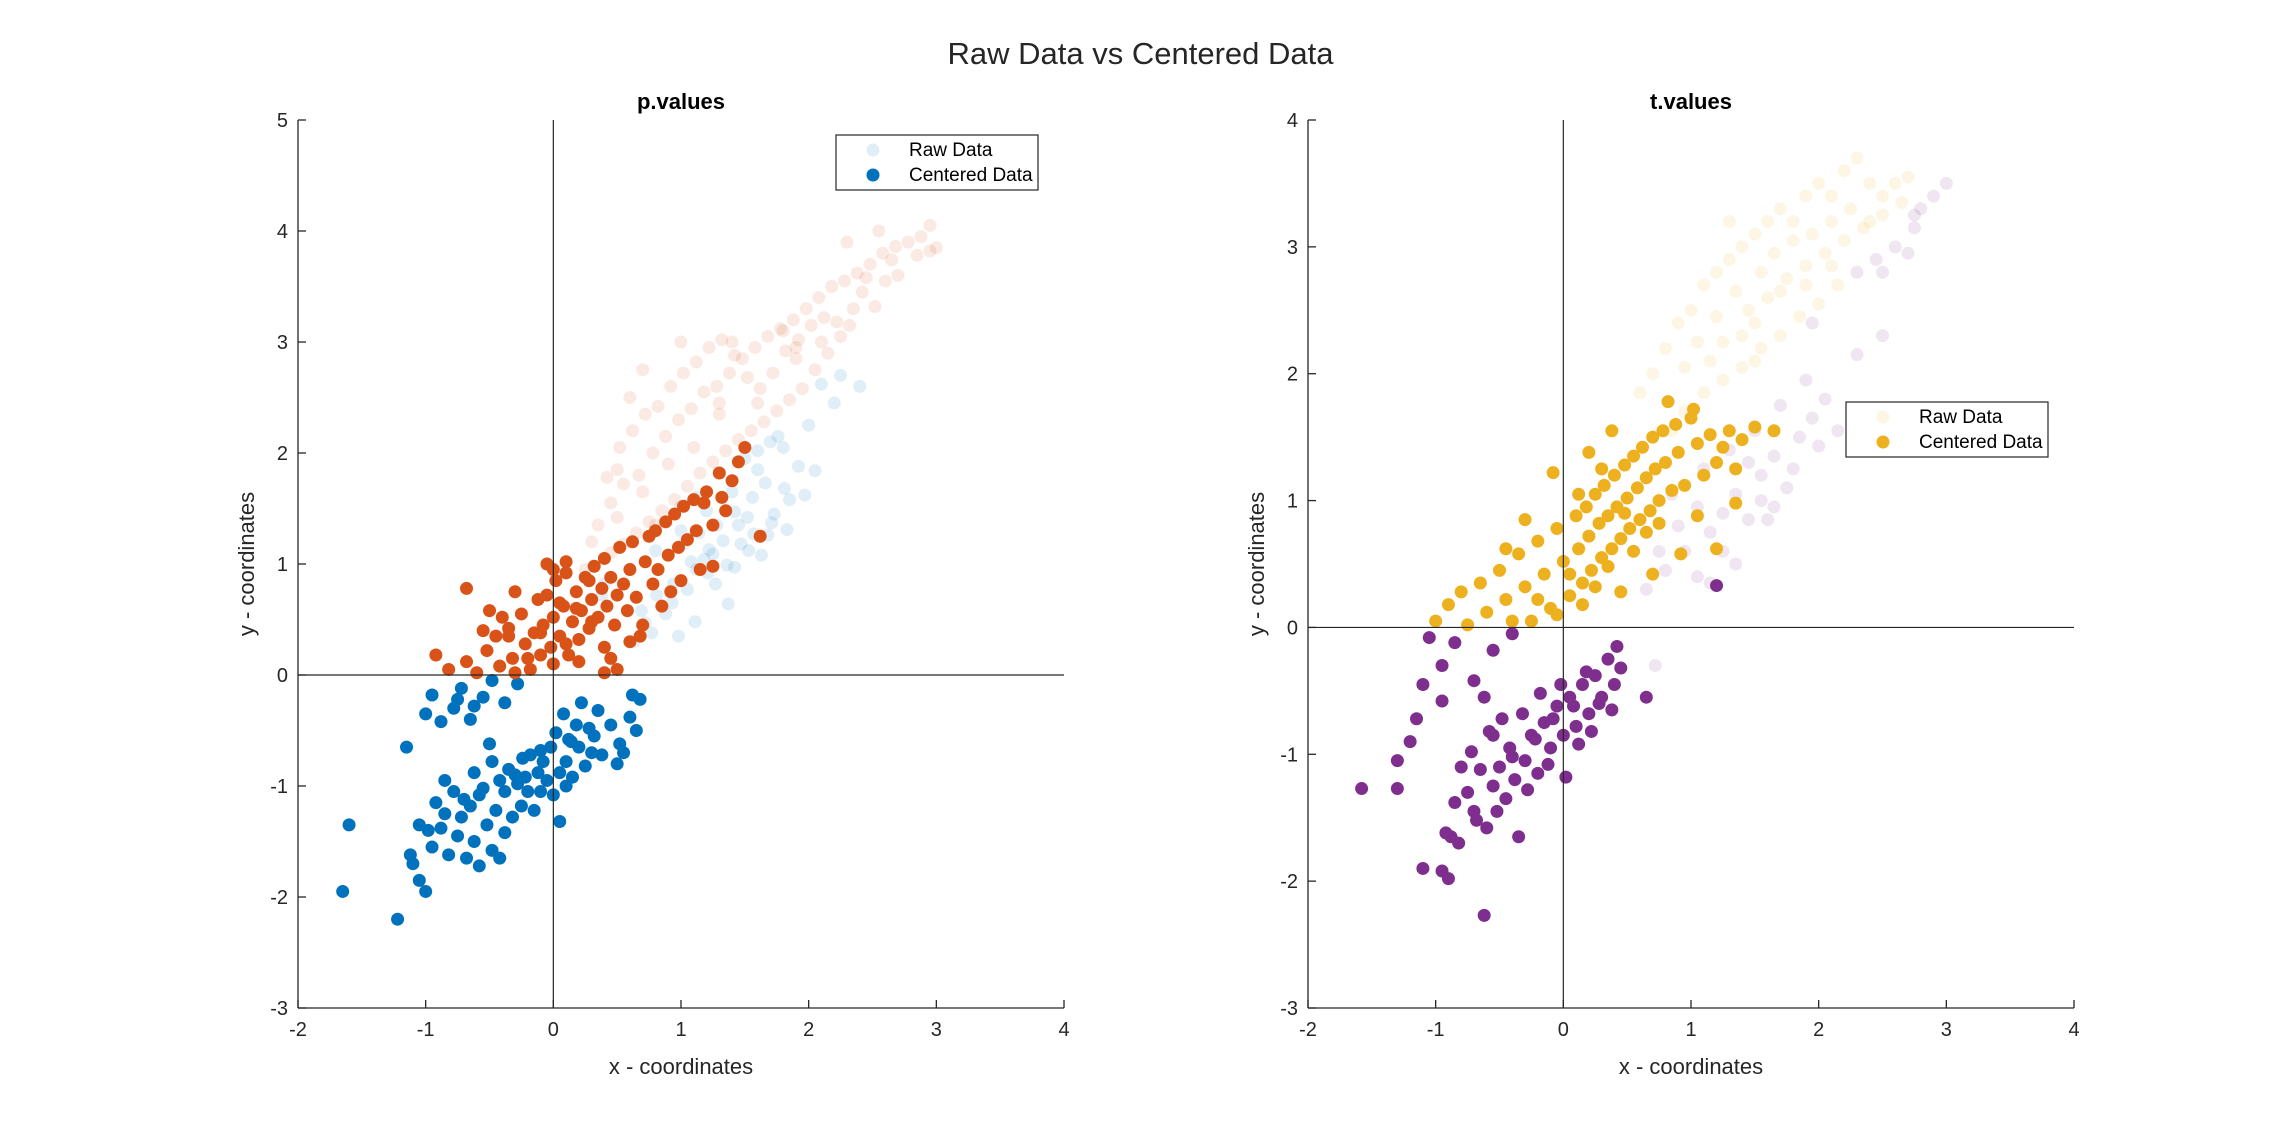  What do you see at coordinates (1961, 417) in the screenshot?
I see `legend-label: Raw Data` at bounding box center [1961, 417].